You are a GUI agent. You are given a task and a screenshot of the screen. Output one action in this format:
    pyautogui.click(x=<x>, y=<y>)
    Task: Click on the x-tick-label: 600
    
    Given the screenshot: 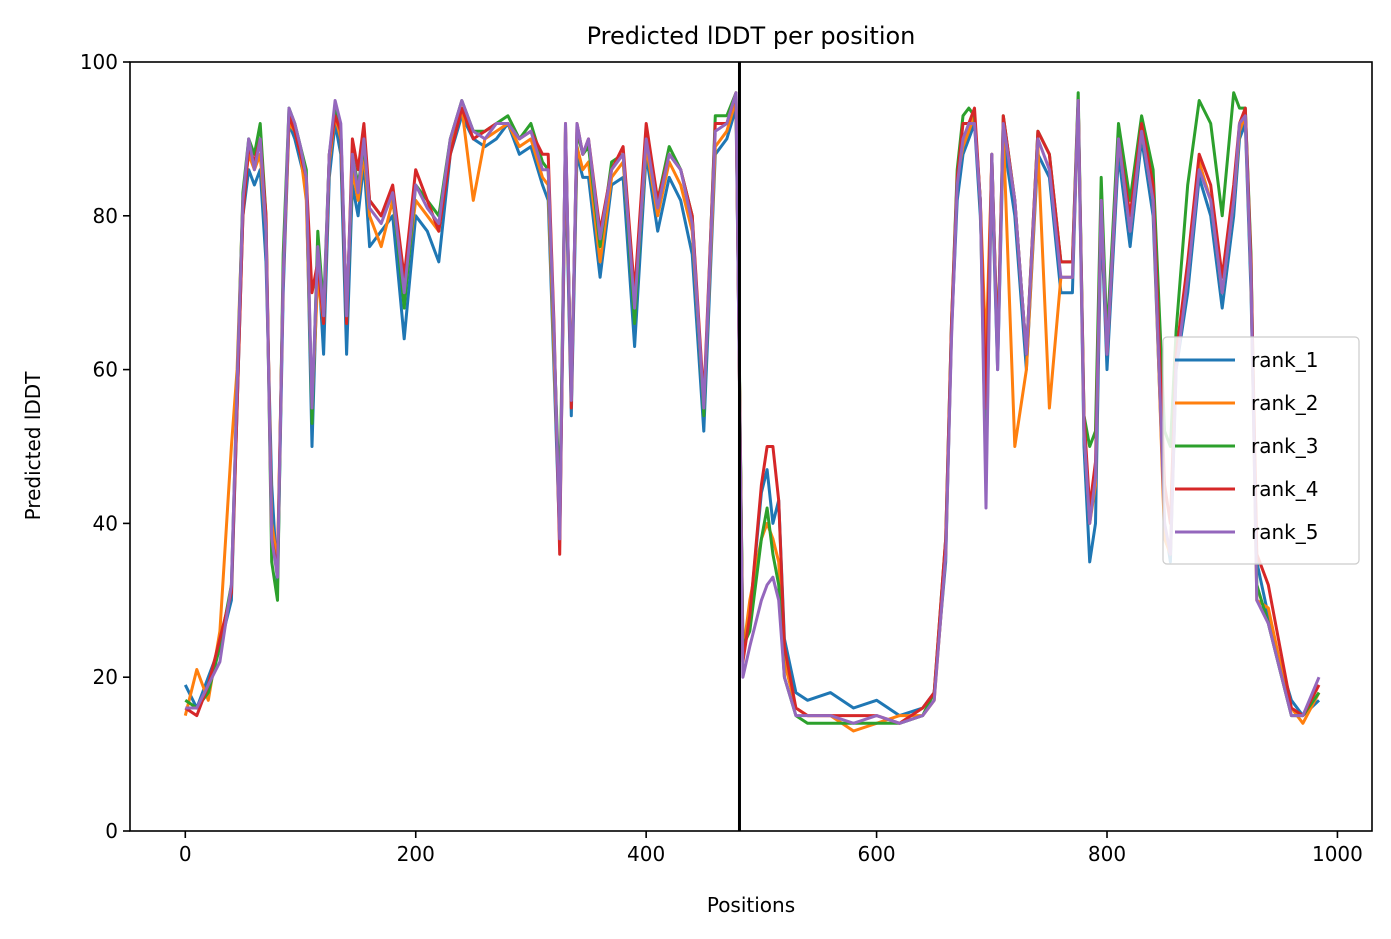 What is the action you would take?
    pyautogui.click(x=876, y=854)
    